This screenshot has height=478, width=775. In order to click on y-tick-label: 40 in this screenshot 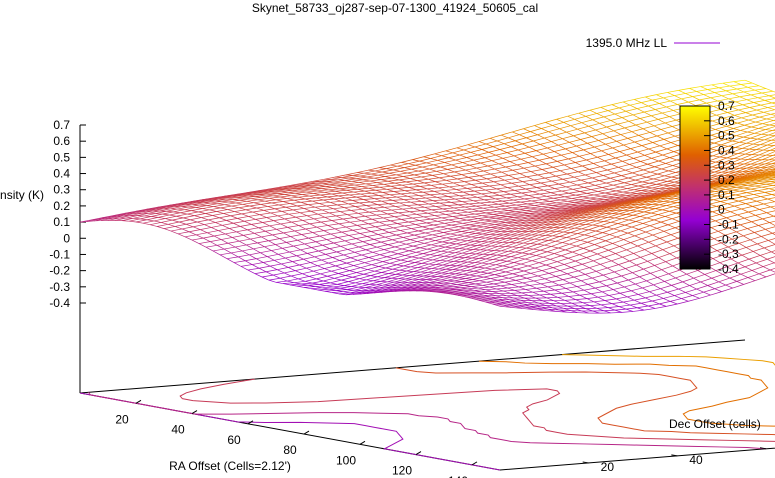, I will do `click(696, 460)`.